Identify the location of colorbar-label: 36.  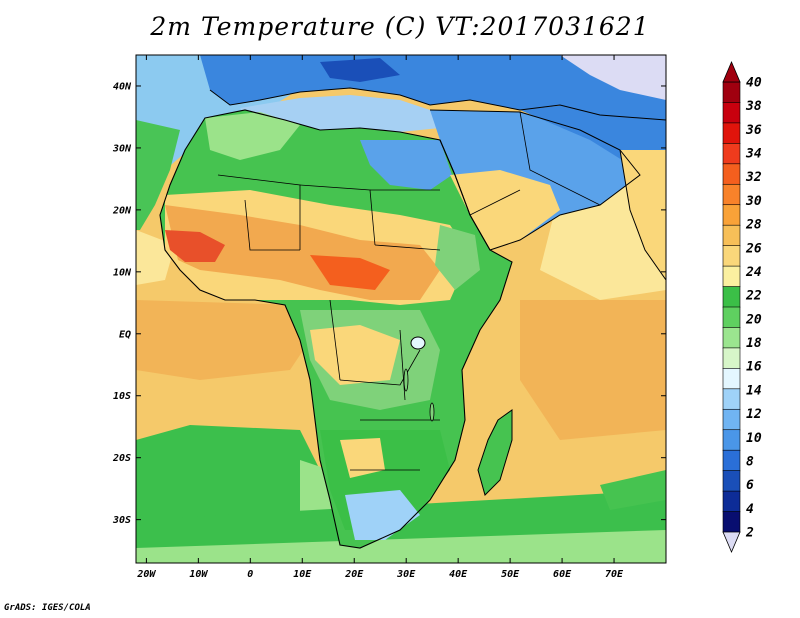
(753, 130).